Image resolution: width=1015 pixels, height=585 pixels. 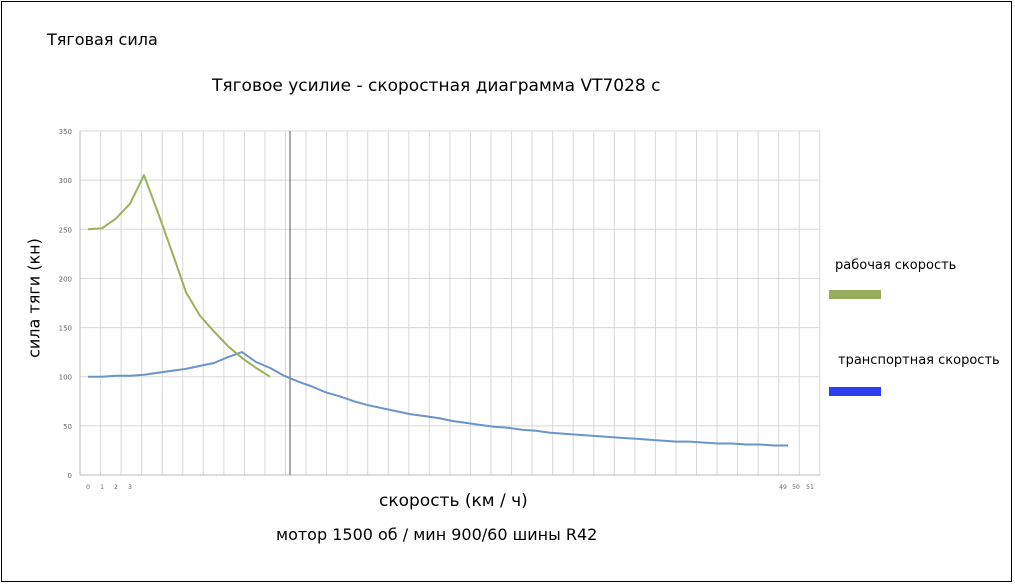 I want to click on y-tick-label: 150, so click(x=65, y=329).